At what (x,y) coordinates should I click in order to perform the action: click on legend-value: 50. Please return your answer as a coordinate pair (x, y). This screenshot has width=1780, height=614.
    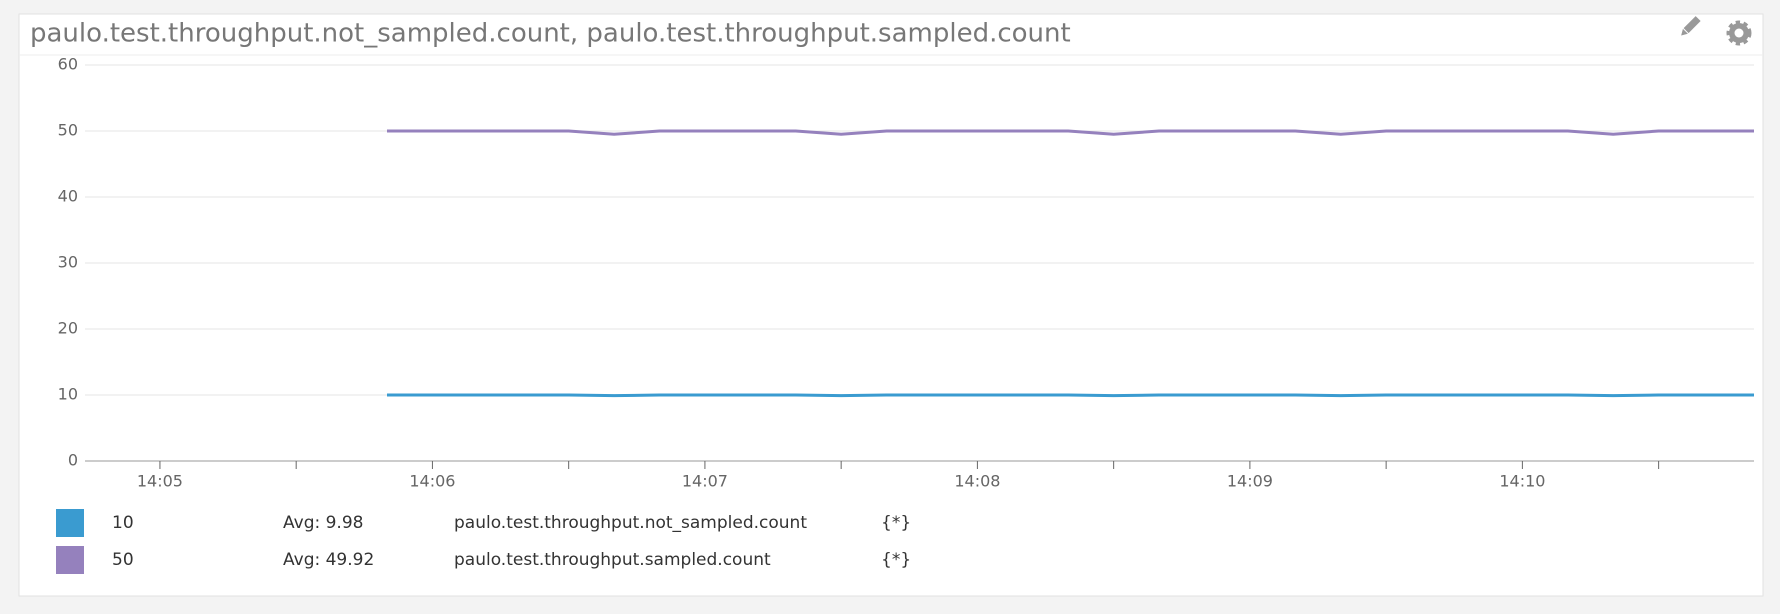
    Looking at the image, I should click on (123, 560).